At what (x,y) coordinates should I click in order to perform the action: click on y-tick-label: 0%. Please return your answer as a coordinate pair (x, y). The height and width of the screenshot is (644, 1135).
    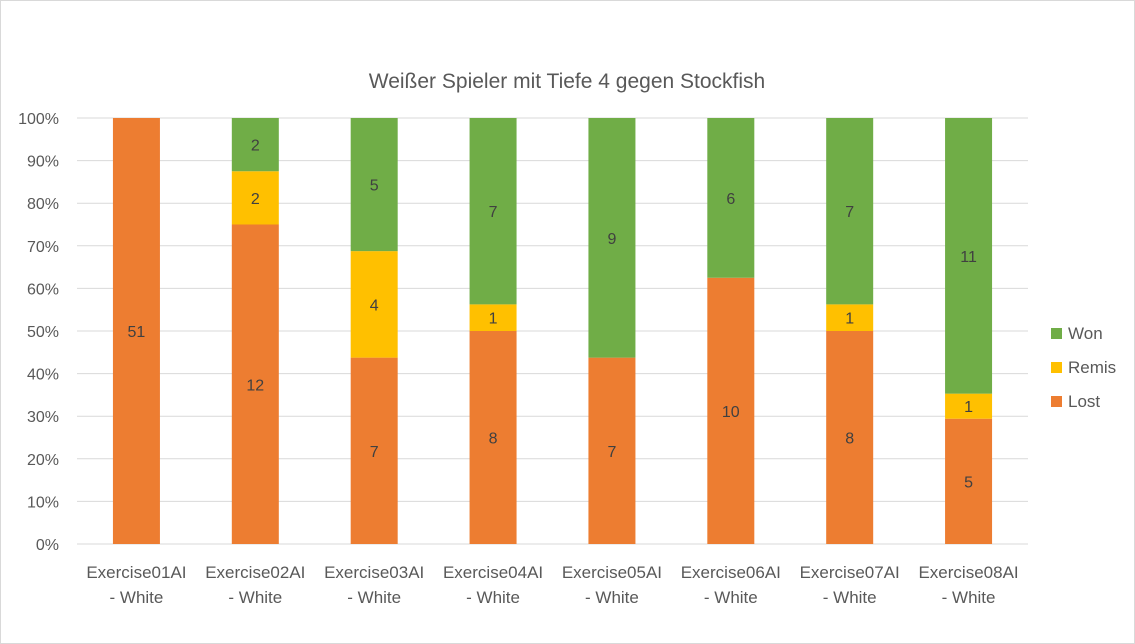
    Looking at the image, I should click on (47, 545).